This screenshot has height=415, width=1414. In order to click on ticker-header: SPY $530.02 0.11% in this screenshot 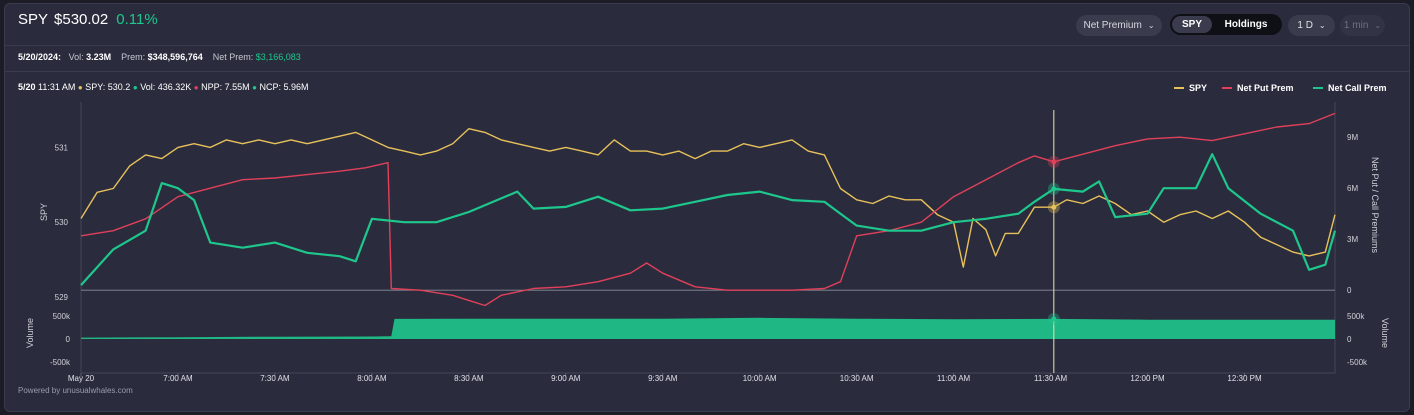, I will do `click(88, 19)`.